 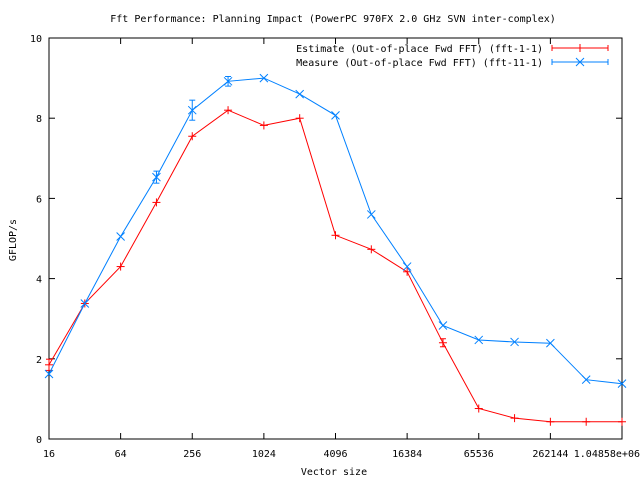 I want to click on y-tick-label: 0, so click(x=39, y=440).